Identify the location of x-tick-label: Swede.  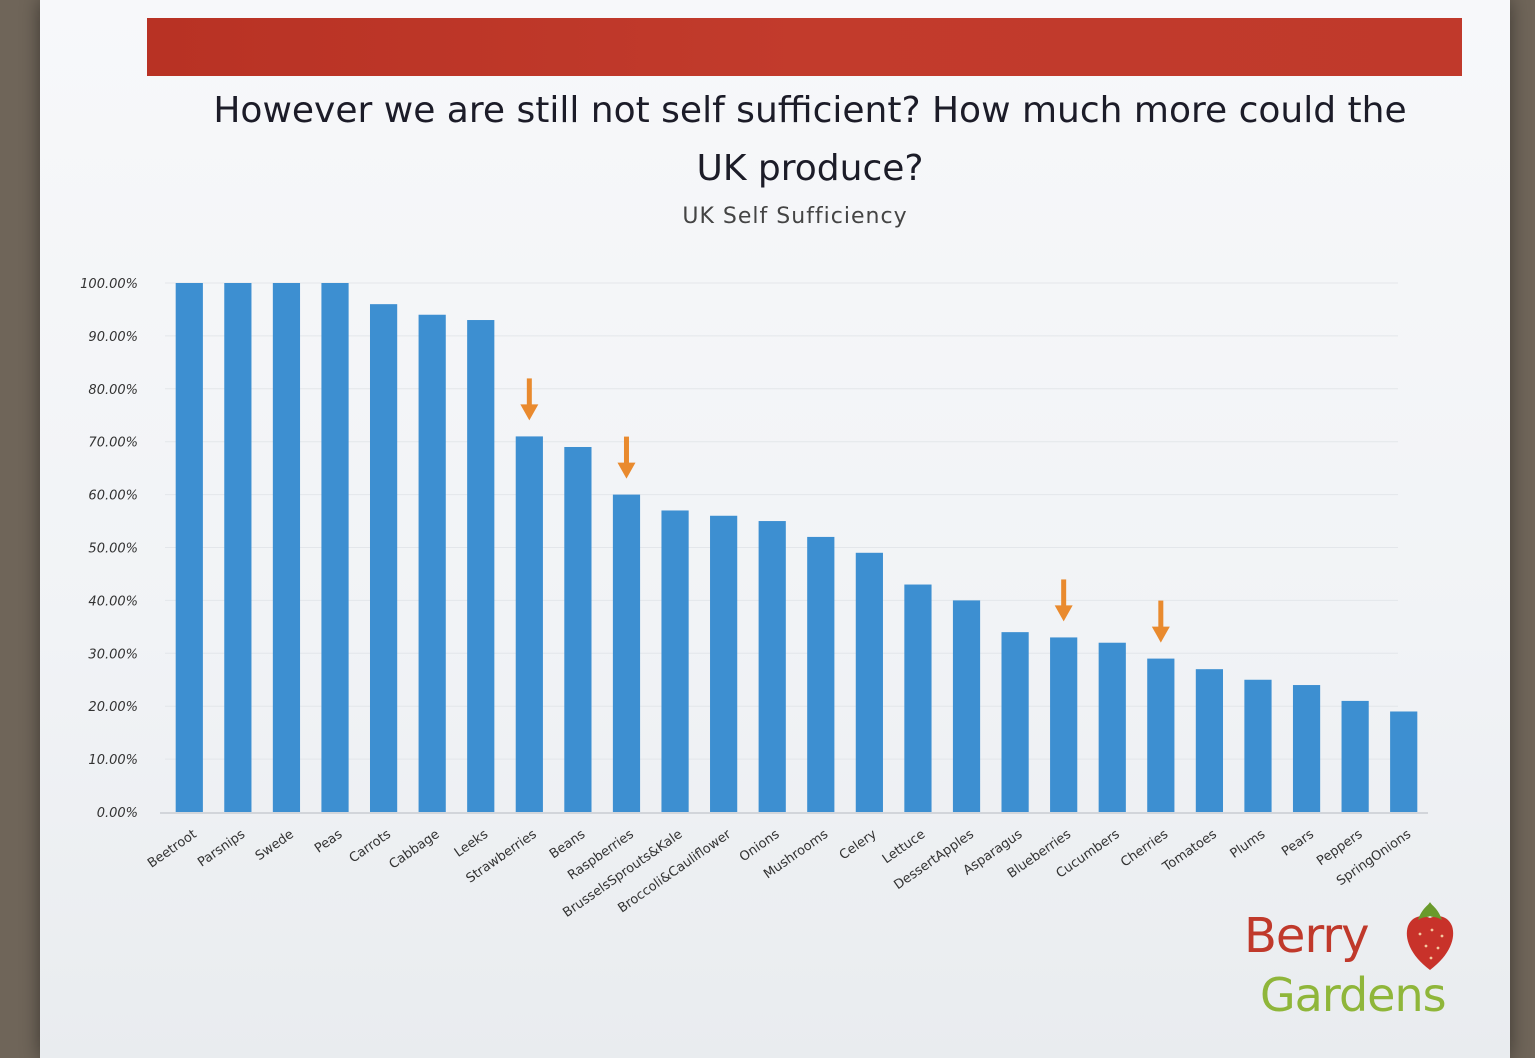
(275, 845).